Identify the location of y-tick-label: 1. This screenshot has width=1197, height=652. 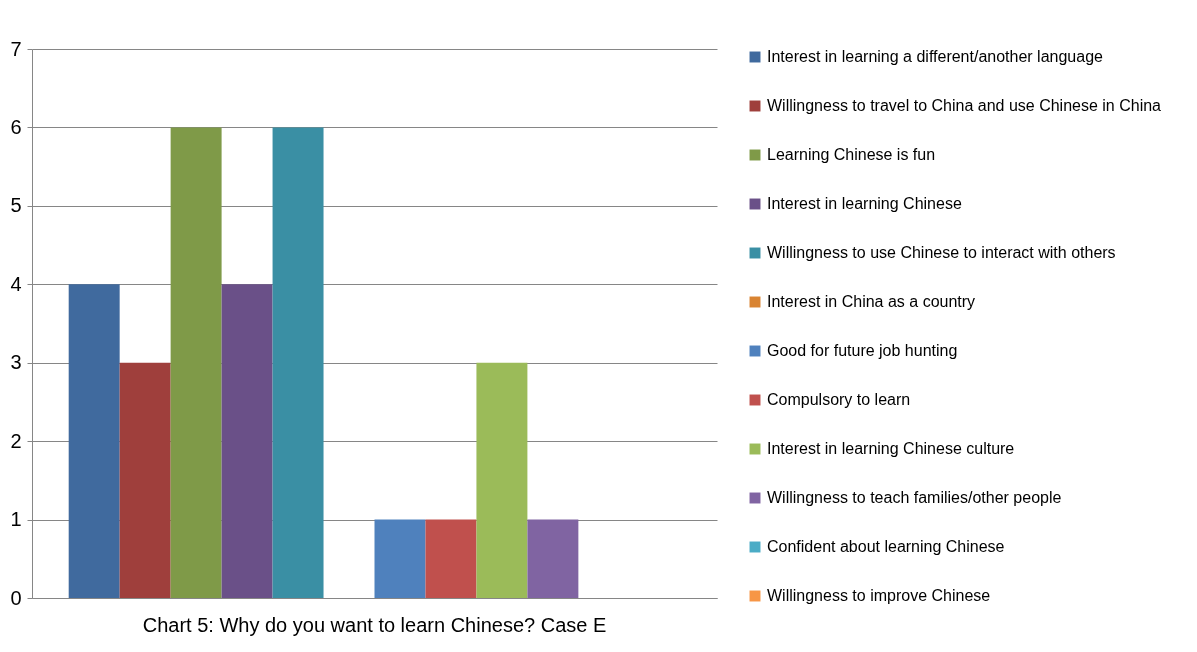
(16, 519).